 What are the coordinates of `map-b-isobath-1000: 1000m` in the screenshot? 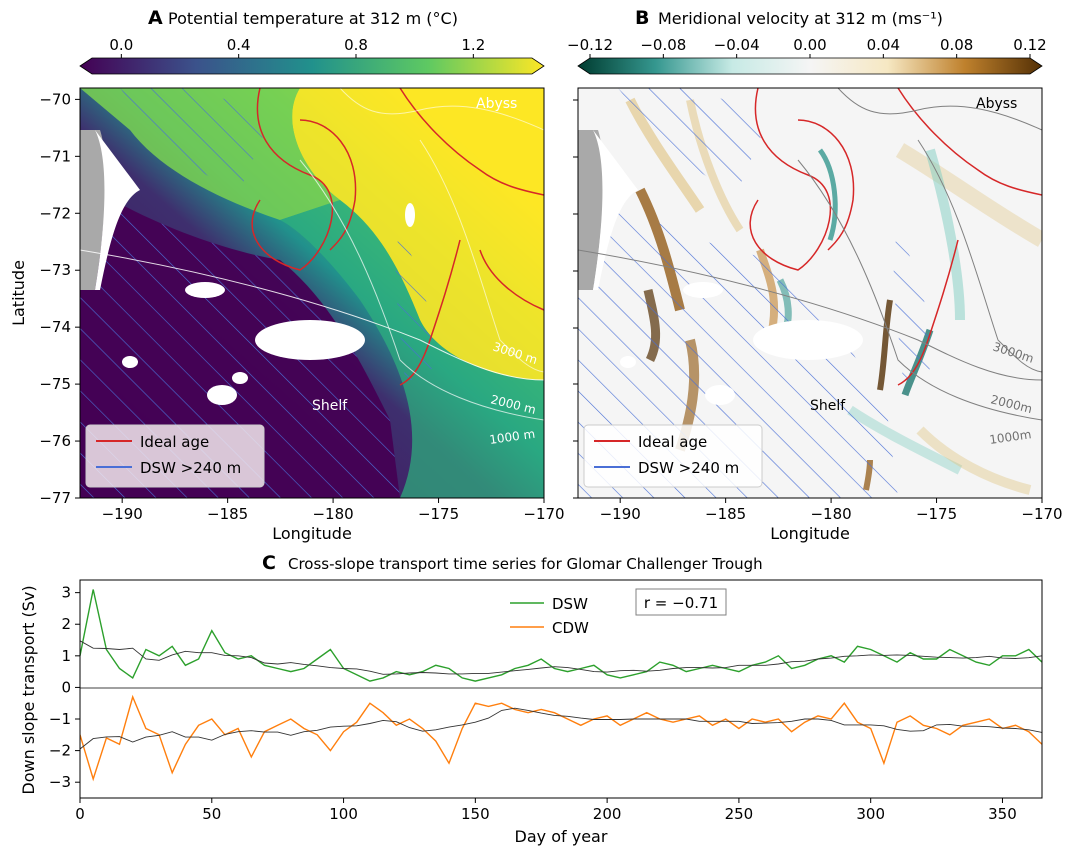 It's located at (1010, 437).